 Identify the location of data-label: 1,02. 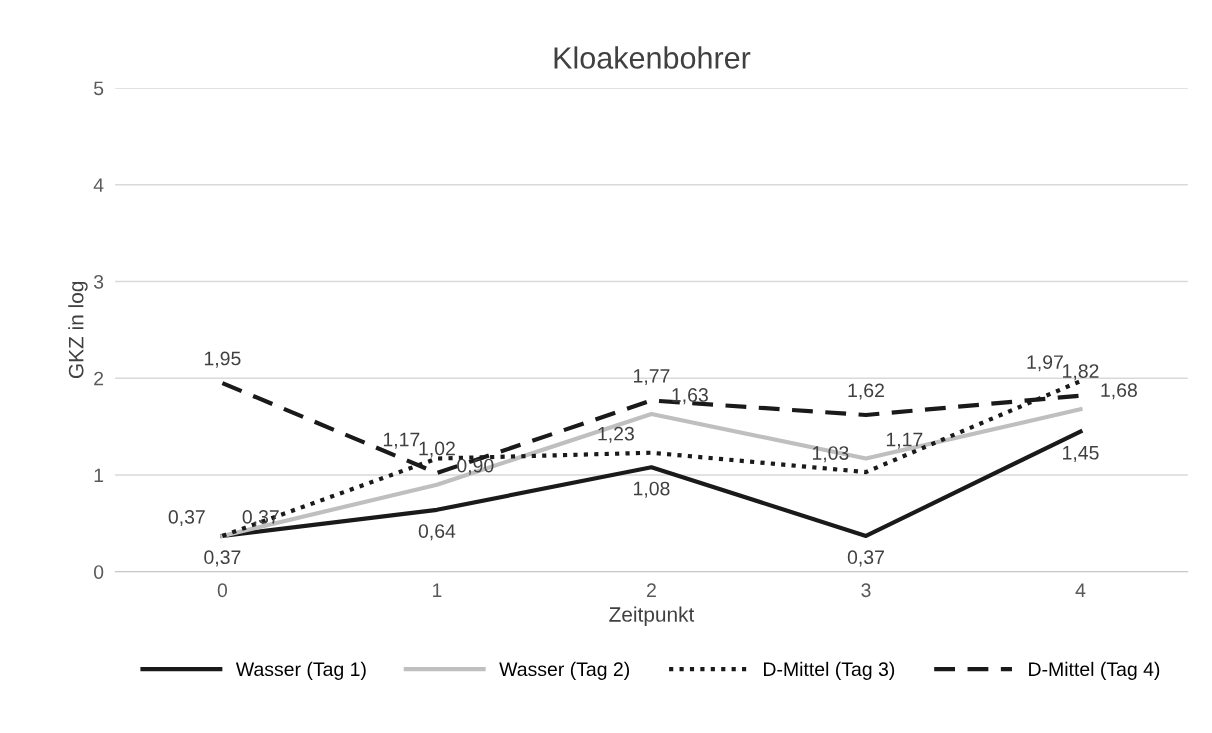
(437, 449).